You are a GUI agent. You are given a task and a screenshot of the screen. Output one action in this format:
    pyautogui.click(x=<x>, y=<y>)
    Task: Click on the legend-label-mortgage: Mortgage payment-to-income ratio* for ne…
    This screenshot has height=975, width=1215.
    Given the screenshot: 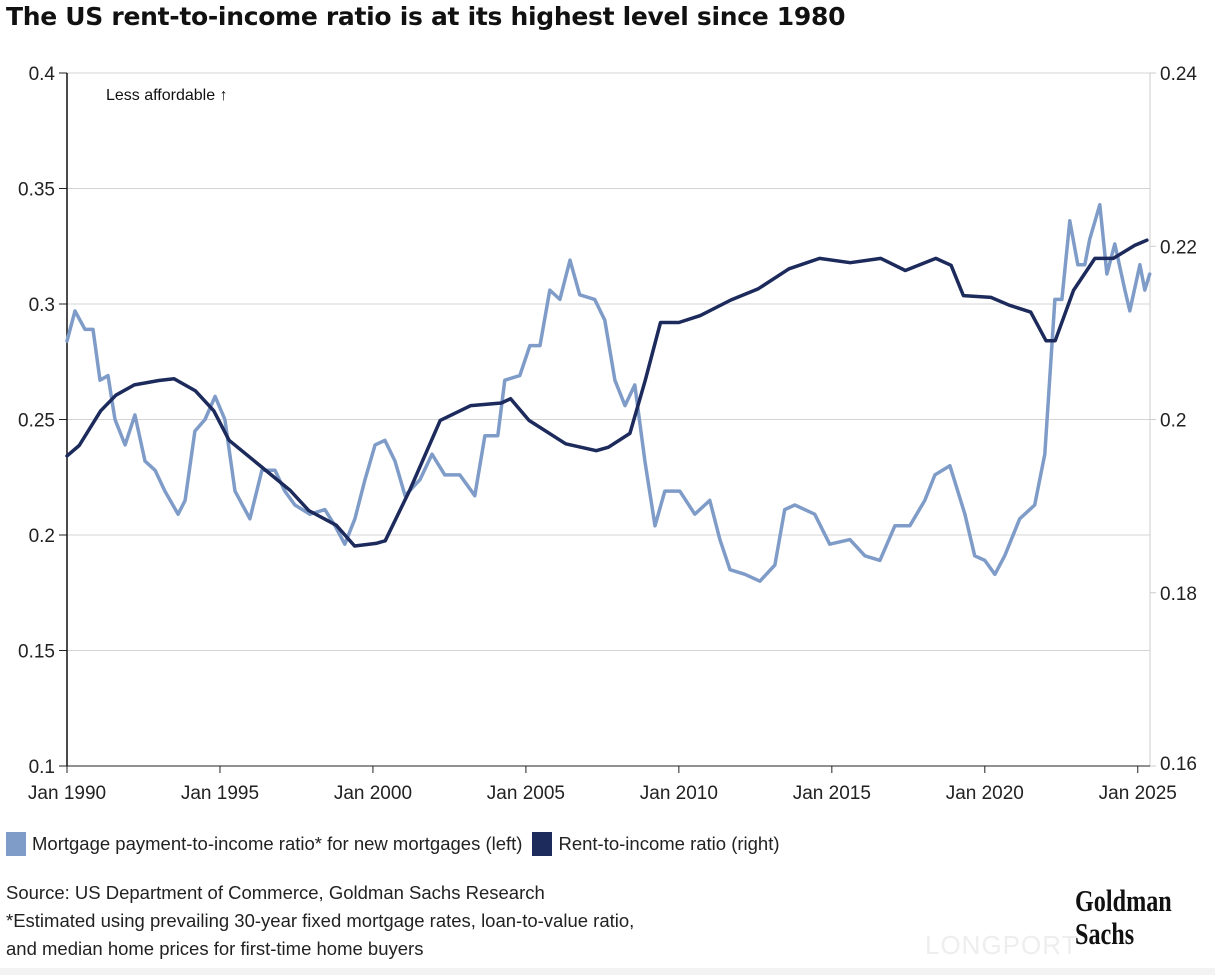 What is the action you would take?
    pyautogui.click(x=277, y=843)
    